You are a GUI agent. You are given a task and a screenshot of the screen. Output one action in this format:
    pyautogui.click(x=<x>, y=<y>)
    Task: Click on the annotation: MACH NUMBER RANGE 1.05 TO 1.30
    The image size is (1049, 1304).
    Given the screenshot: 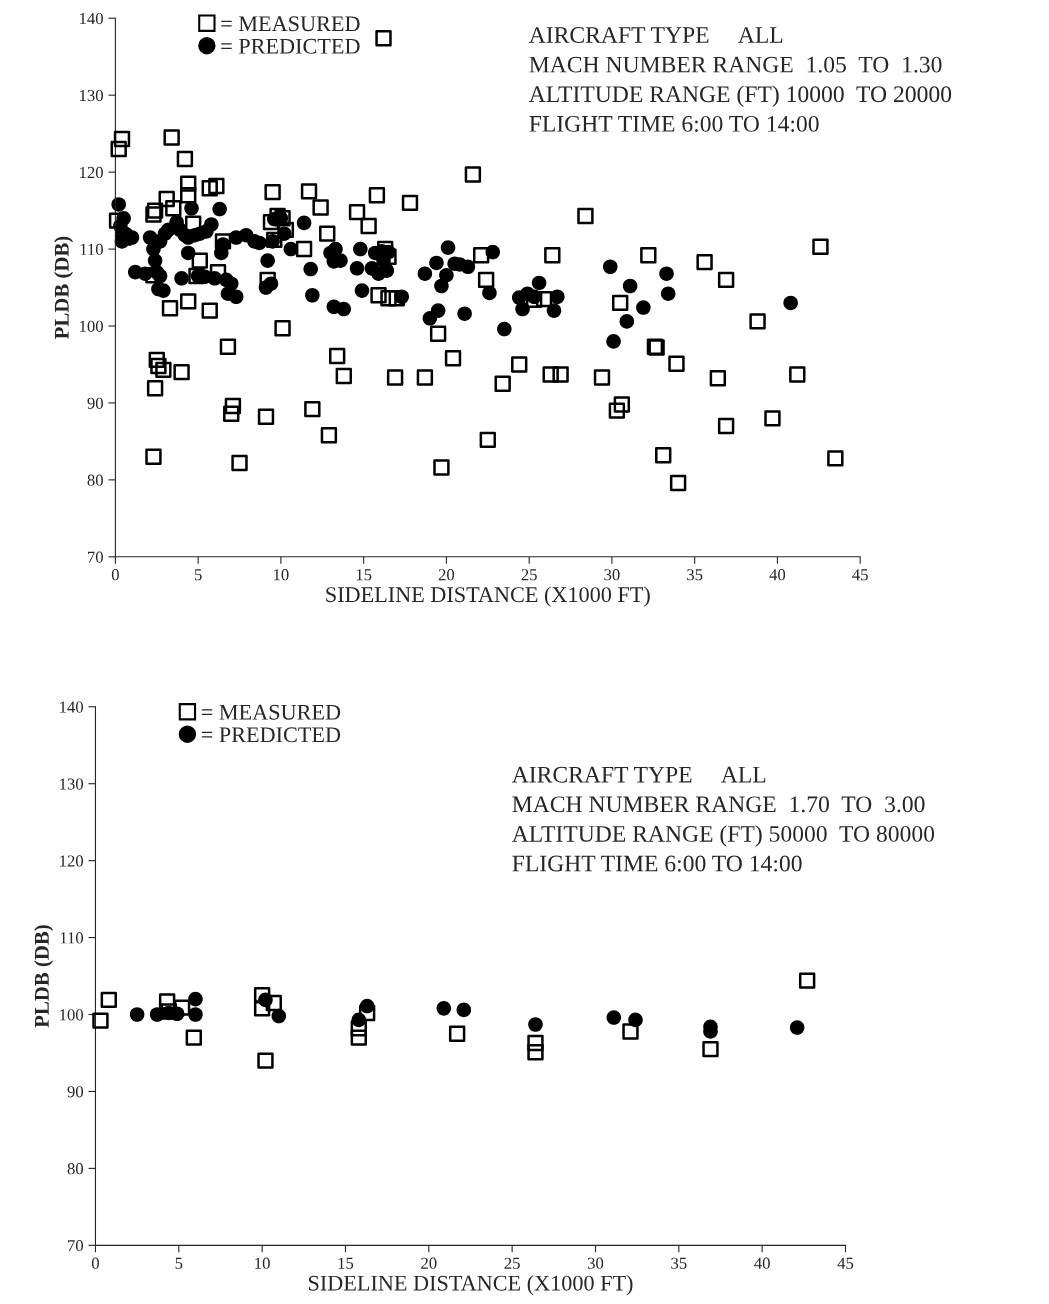 What is the action you would take?
    pyautogui.click(x=735, y=64)
    